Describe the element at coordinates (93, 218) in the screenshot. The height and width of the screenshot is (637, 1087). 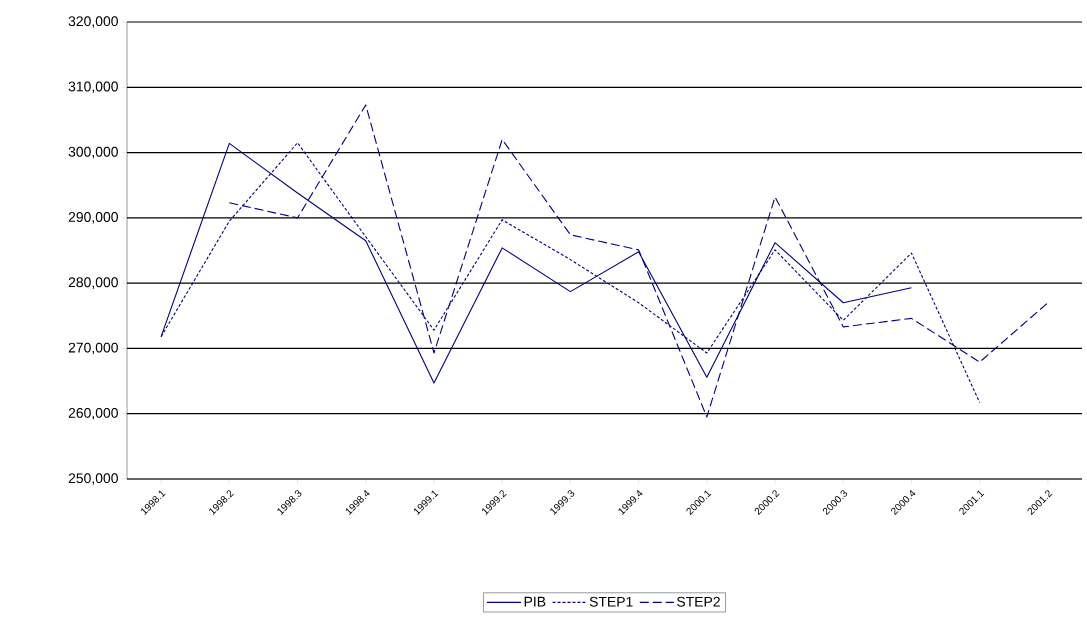
I see `y-tick-label: 290,000` at that location.